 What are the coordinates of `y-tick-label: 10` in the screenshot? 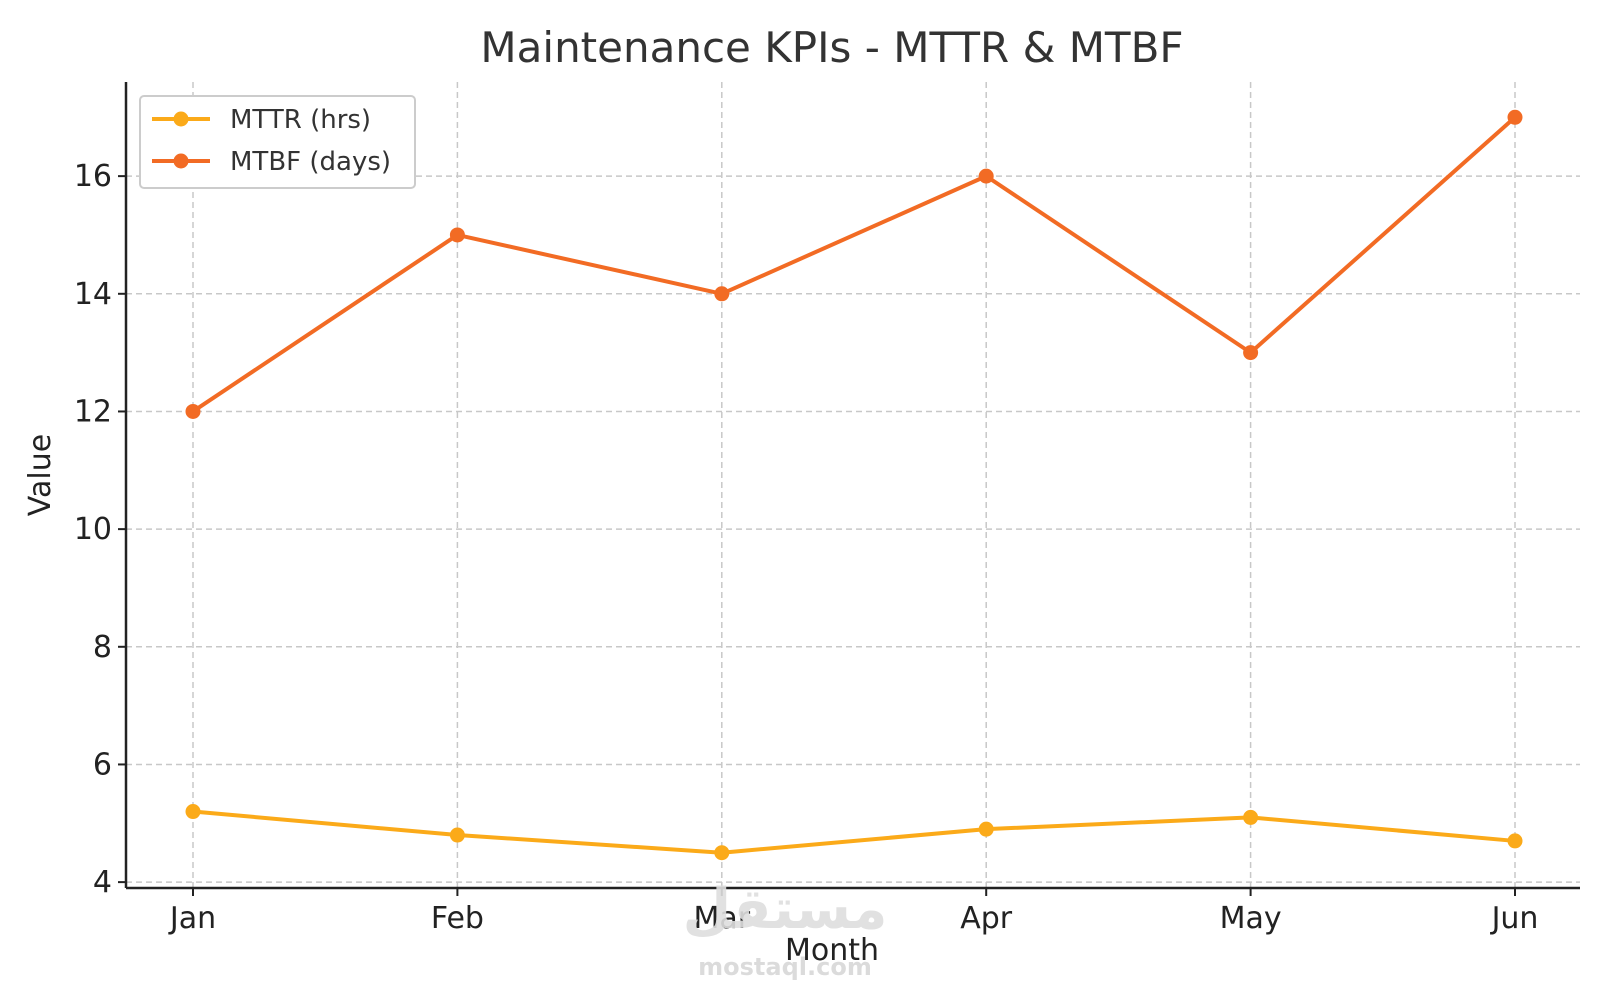 It's located at (93, 529).